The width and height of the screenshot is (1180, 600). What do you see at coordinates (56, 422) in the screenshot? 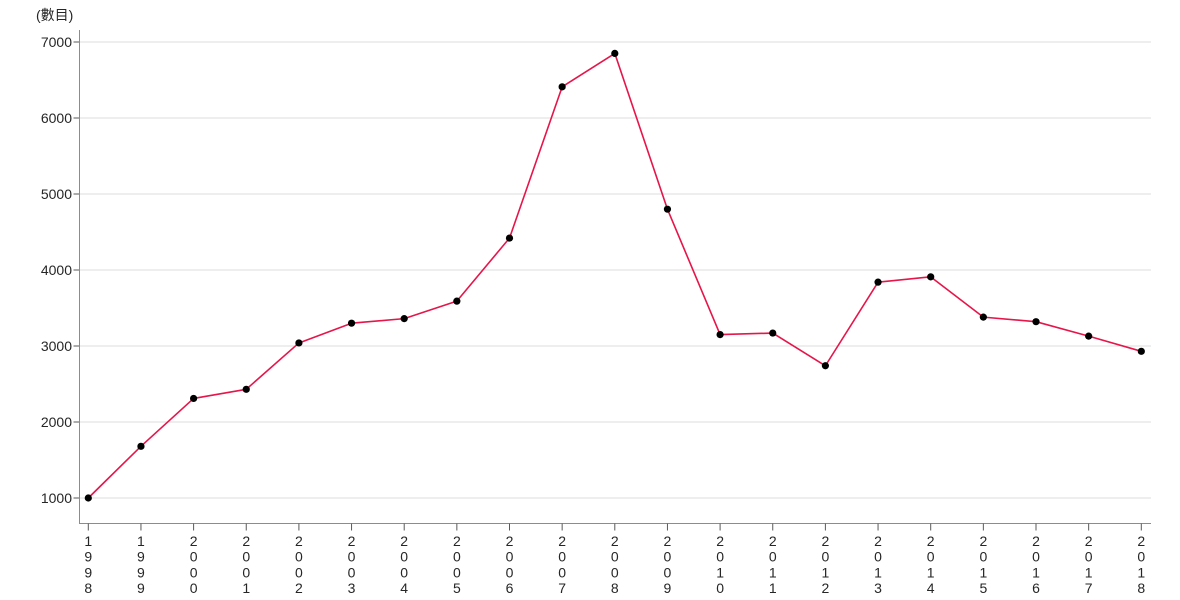
I see `y-tick-label: 2000` at bounding box center [56, 422].